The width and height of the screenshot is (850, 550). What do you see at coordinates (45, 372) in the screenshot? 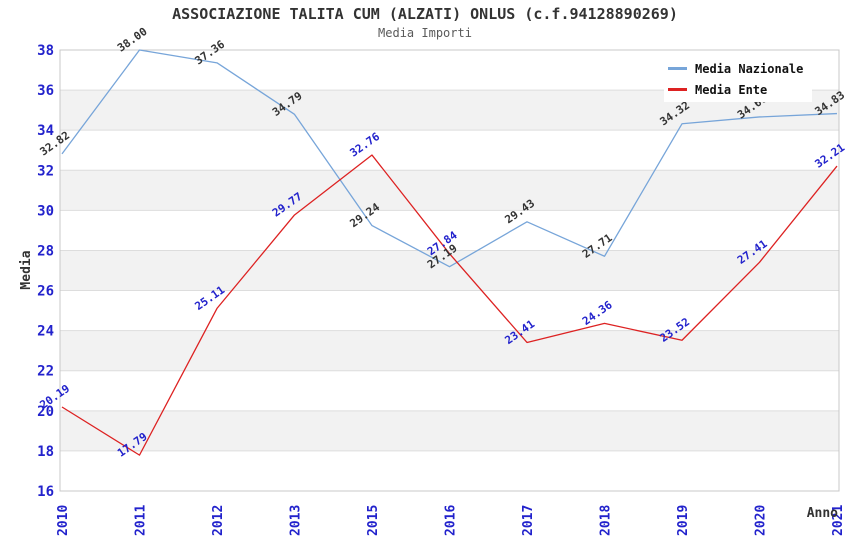
I see `y-tick-label: 22` at bounding box center [45, 372].